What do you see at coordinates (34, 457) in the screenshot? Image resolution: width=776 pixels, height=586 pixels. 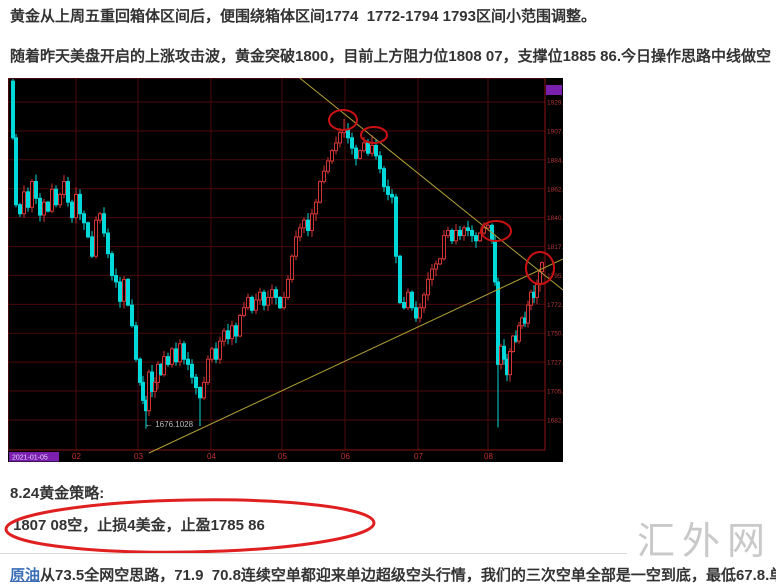 I see `date-box` at bounding box center [34, 457].